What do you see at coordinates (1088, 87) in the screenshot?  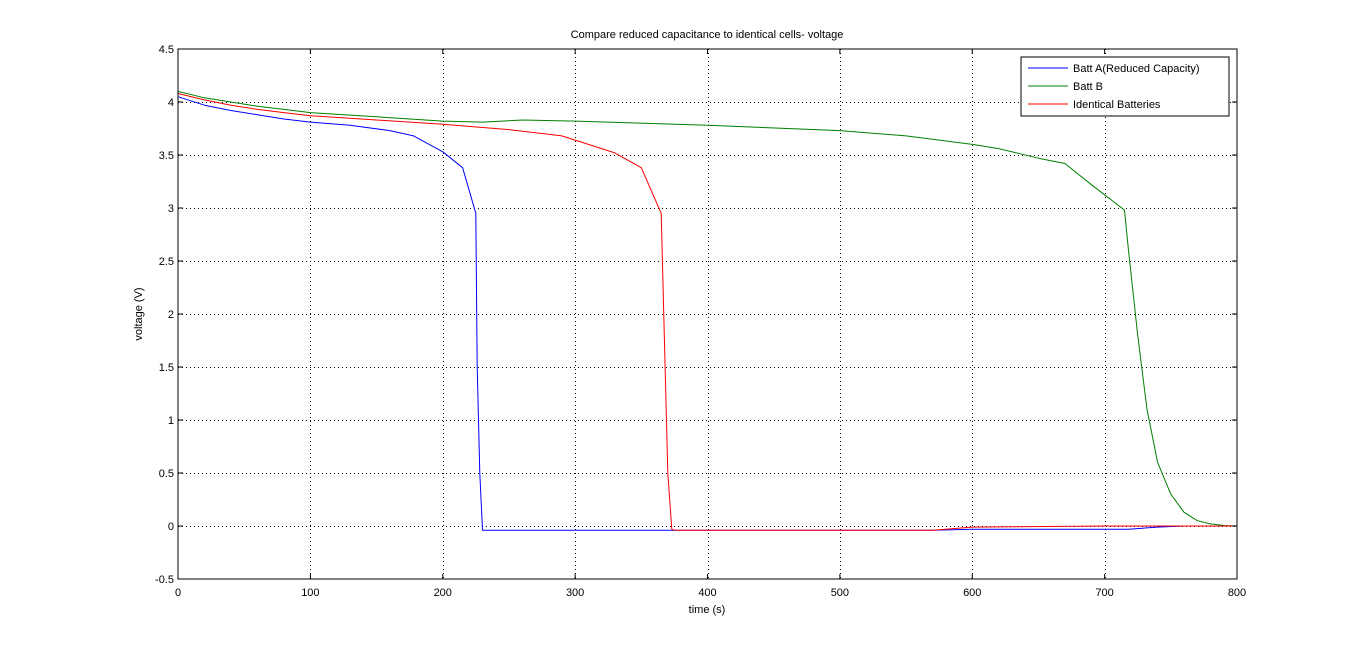 I see `legend-label-batt-b: Batt B` at bounding box center [1088, 87].